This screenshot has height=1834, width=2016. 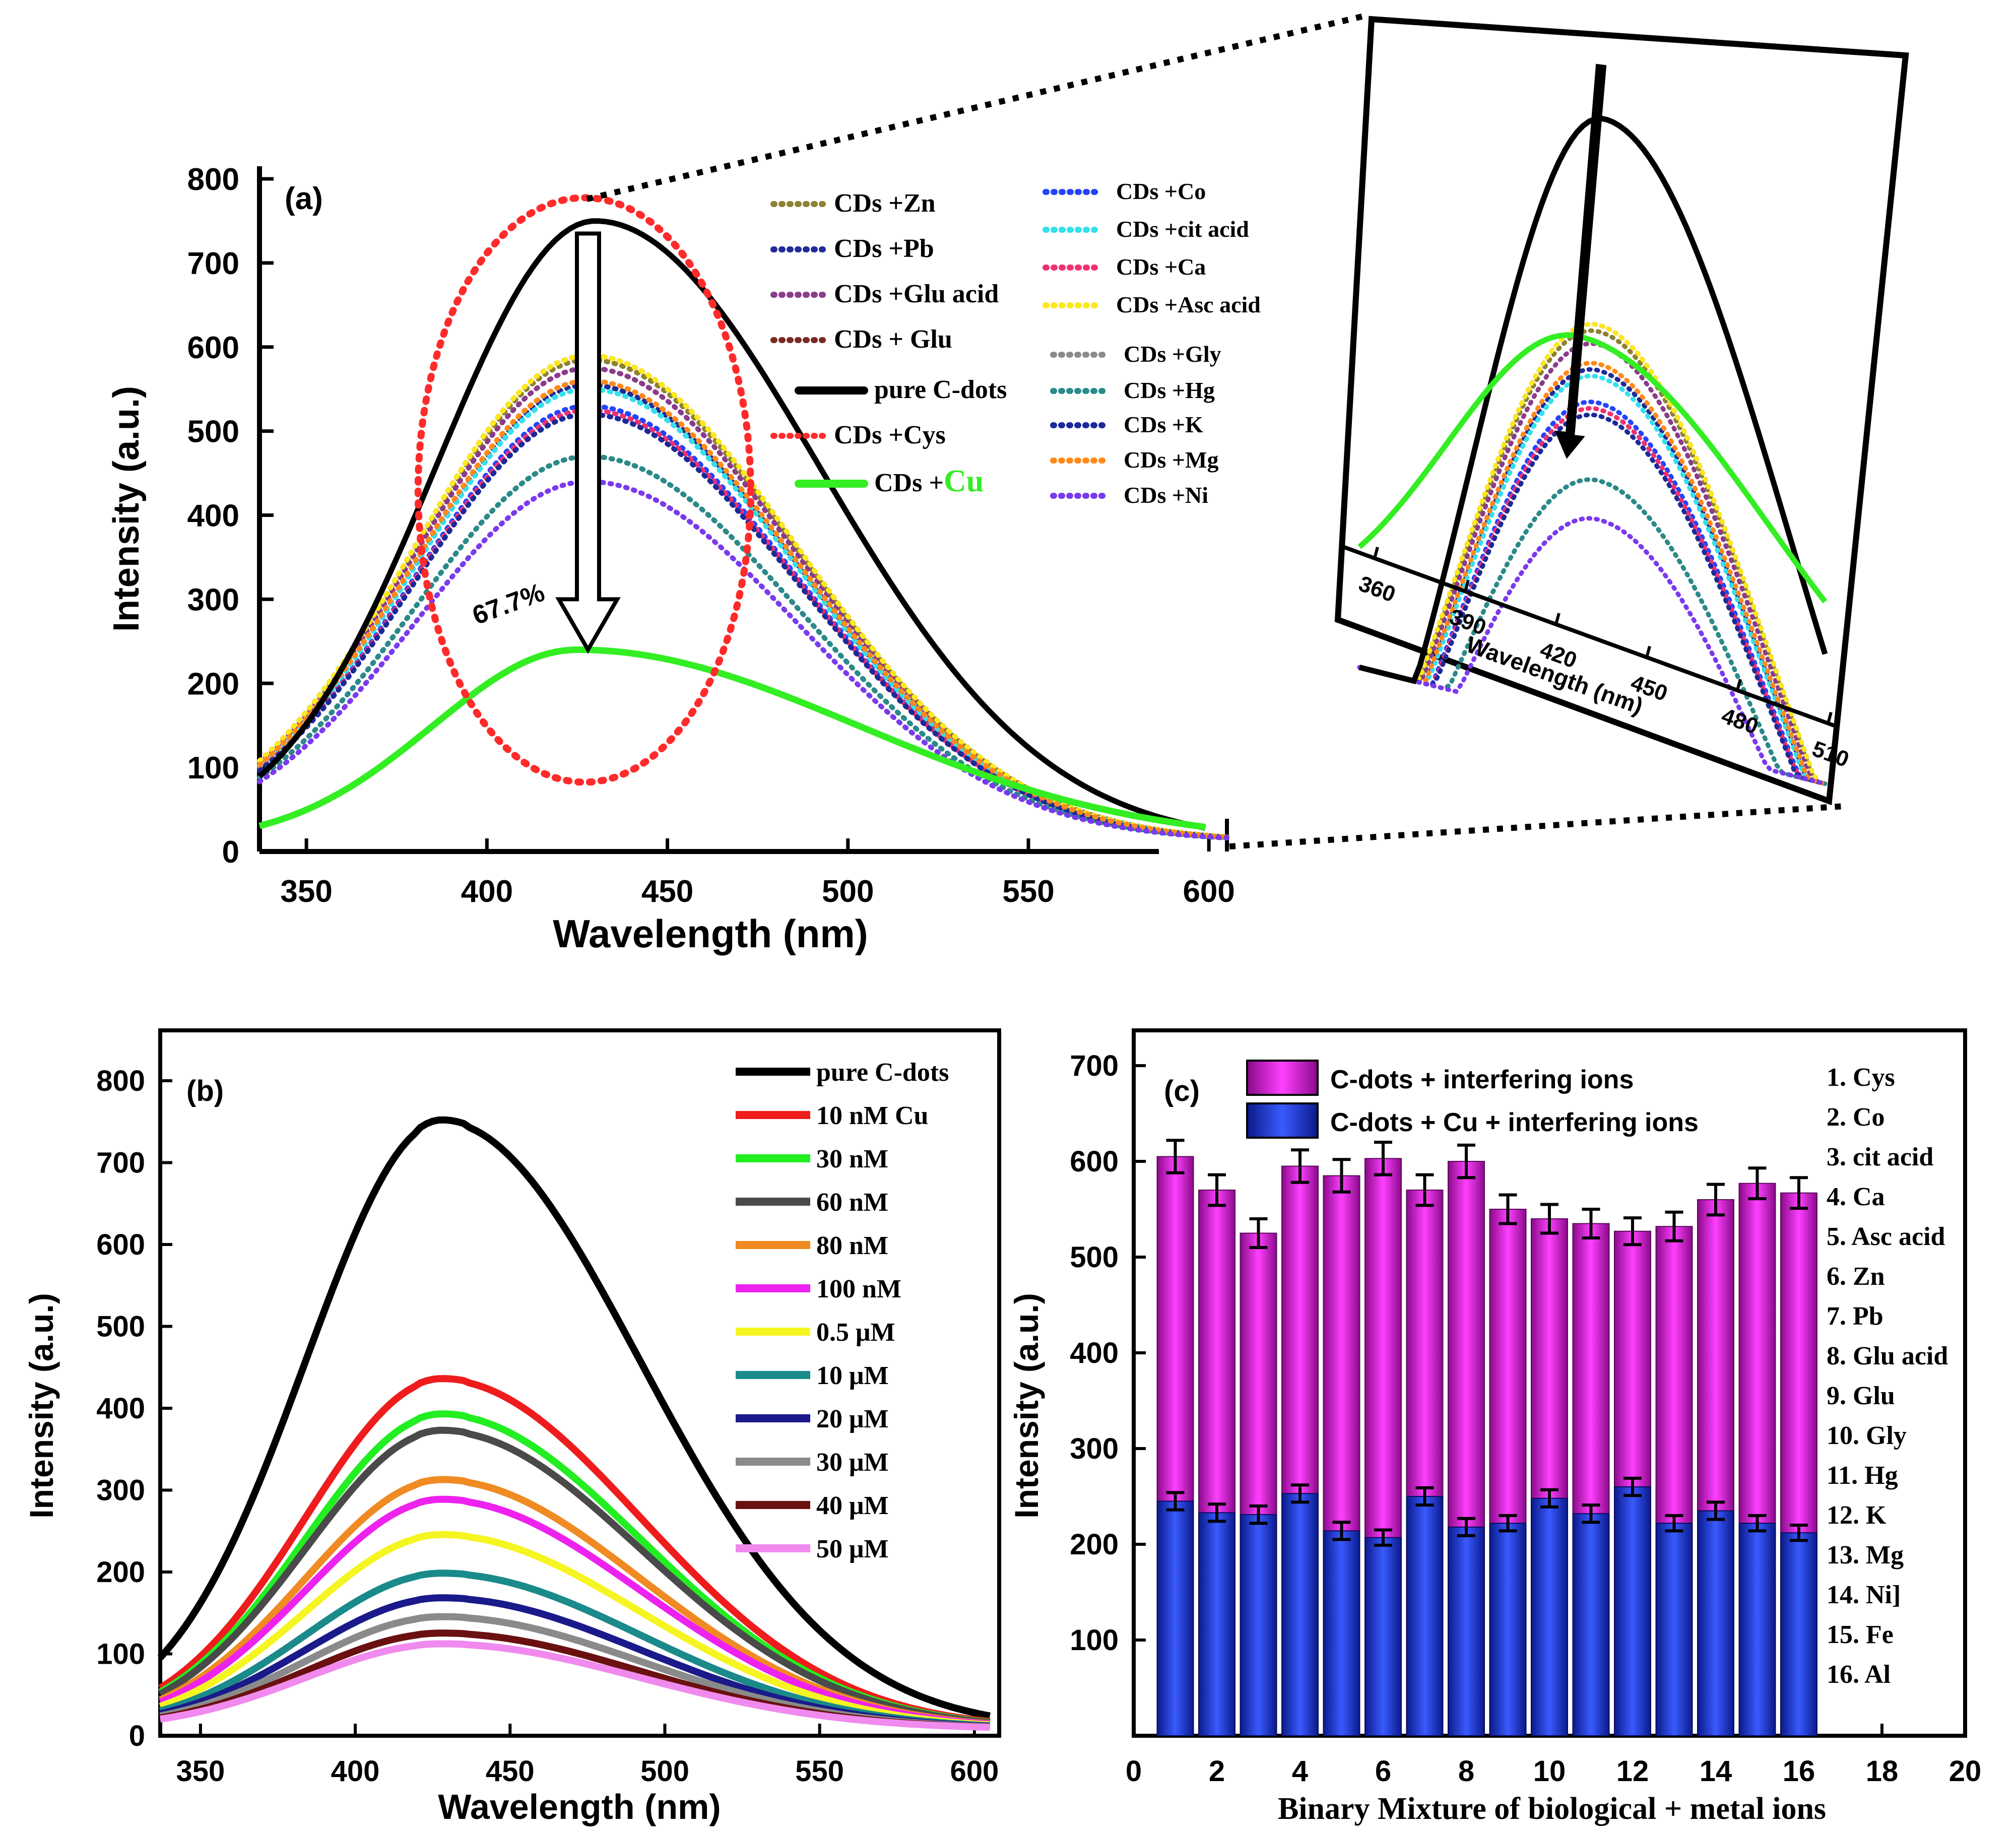 What do you see at coordinates (1965, 1771) in the screenshot?
I see `x-tick-label: 20` at bounding box center [1965, 1771].